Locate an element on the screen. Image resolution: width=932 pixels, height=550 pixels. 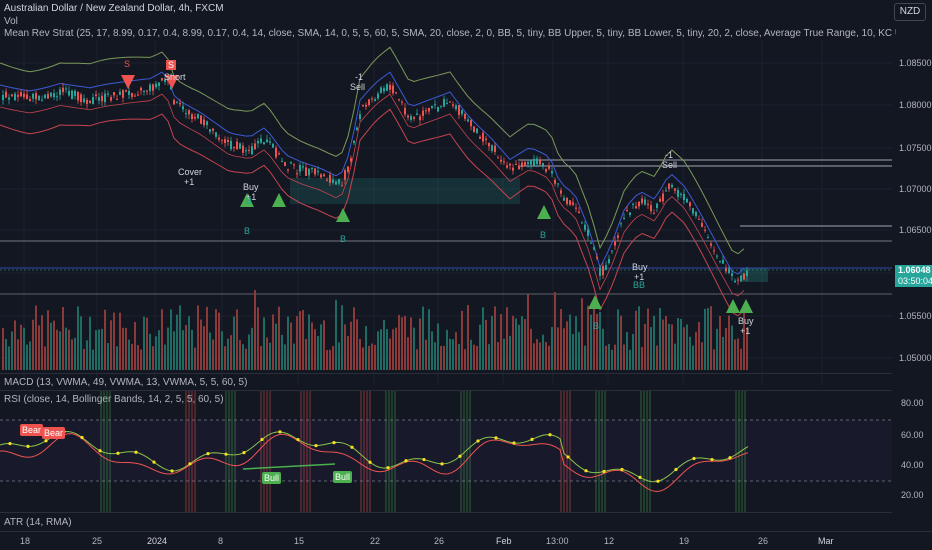
sell-triangle is located at coordinates (172, 82).